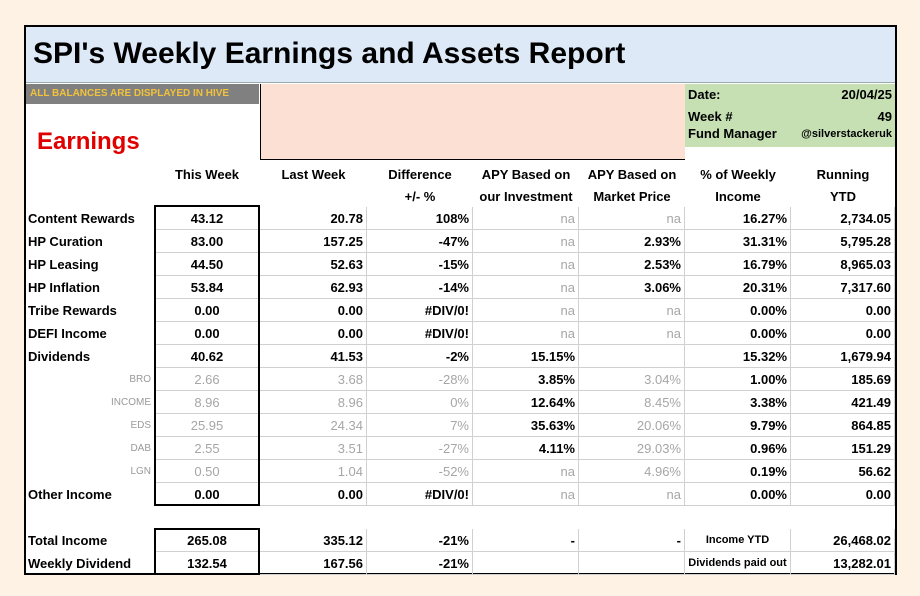  What do you see at coordinates (632, 402) in the screenshot?
I see `cell-apy-market: 8.45%` at bounding box center [632, 402].